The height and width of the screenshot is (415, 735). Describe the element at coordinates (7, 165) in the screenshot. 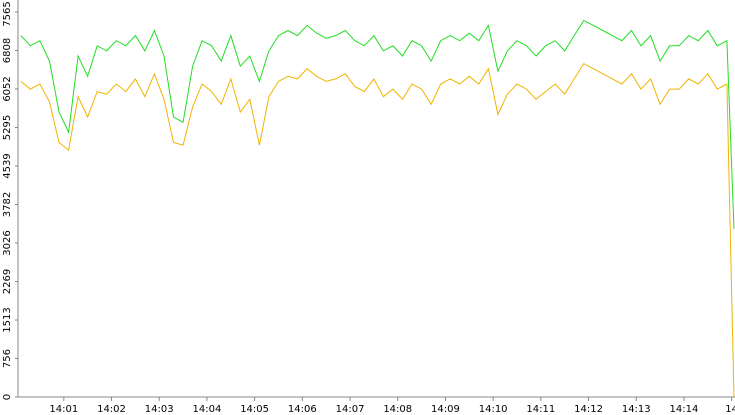

I see `y-tick-label: 4539` at that location.